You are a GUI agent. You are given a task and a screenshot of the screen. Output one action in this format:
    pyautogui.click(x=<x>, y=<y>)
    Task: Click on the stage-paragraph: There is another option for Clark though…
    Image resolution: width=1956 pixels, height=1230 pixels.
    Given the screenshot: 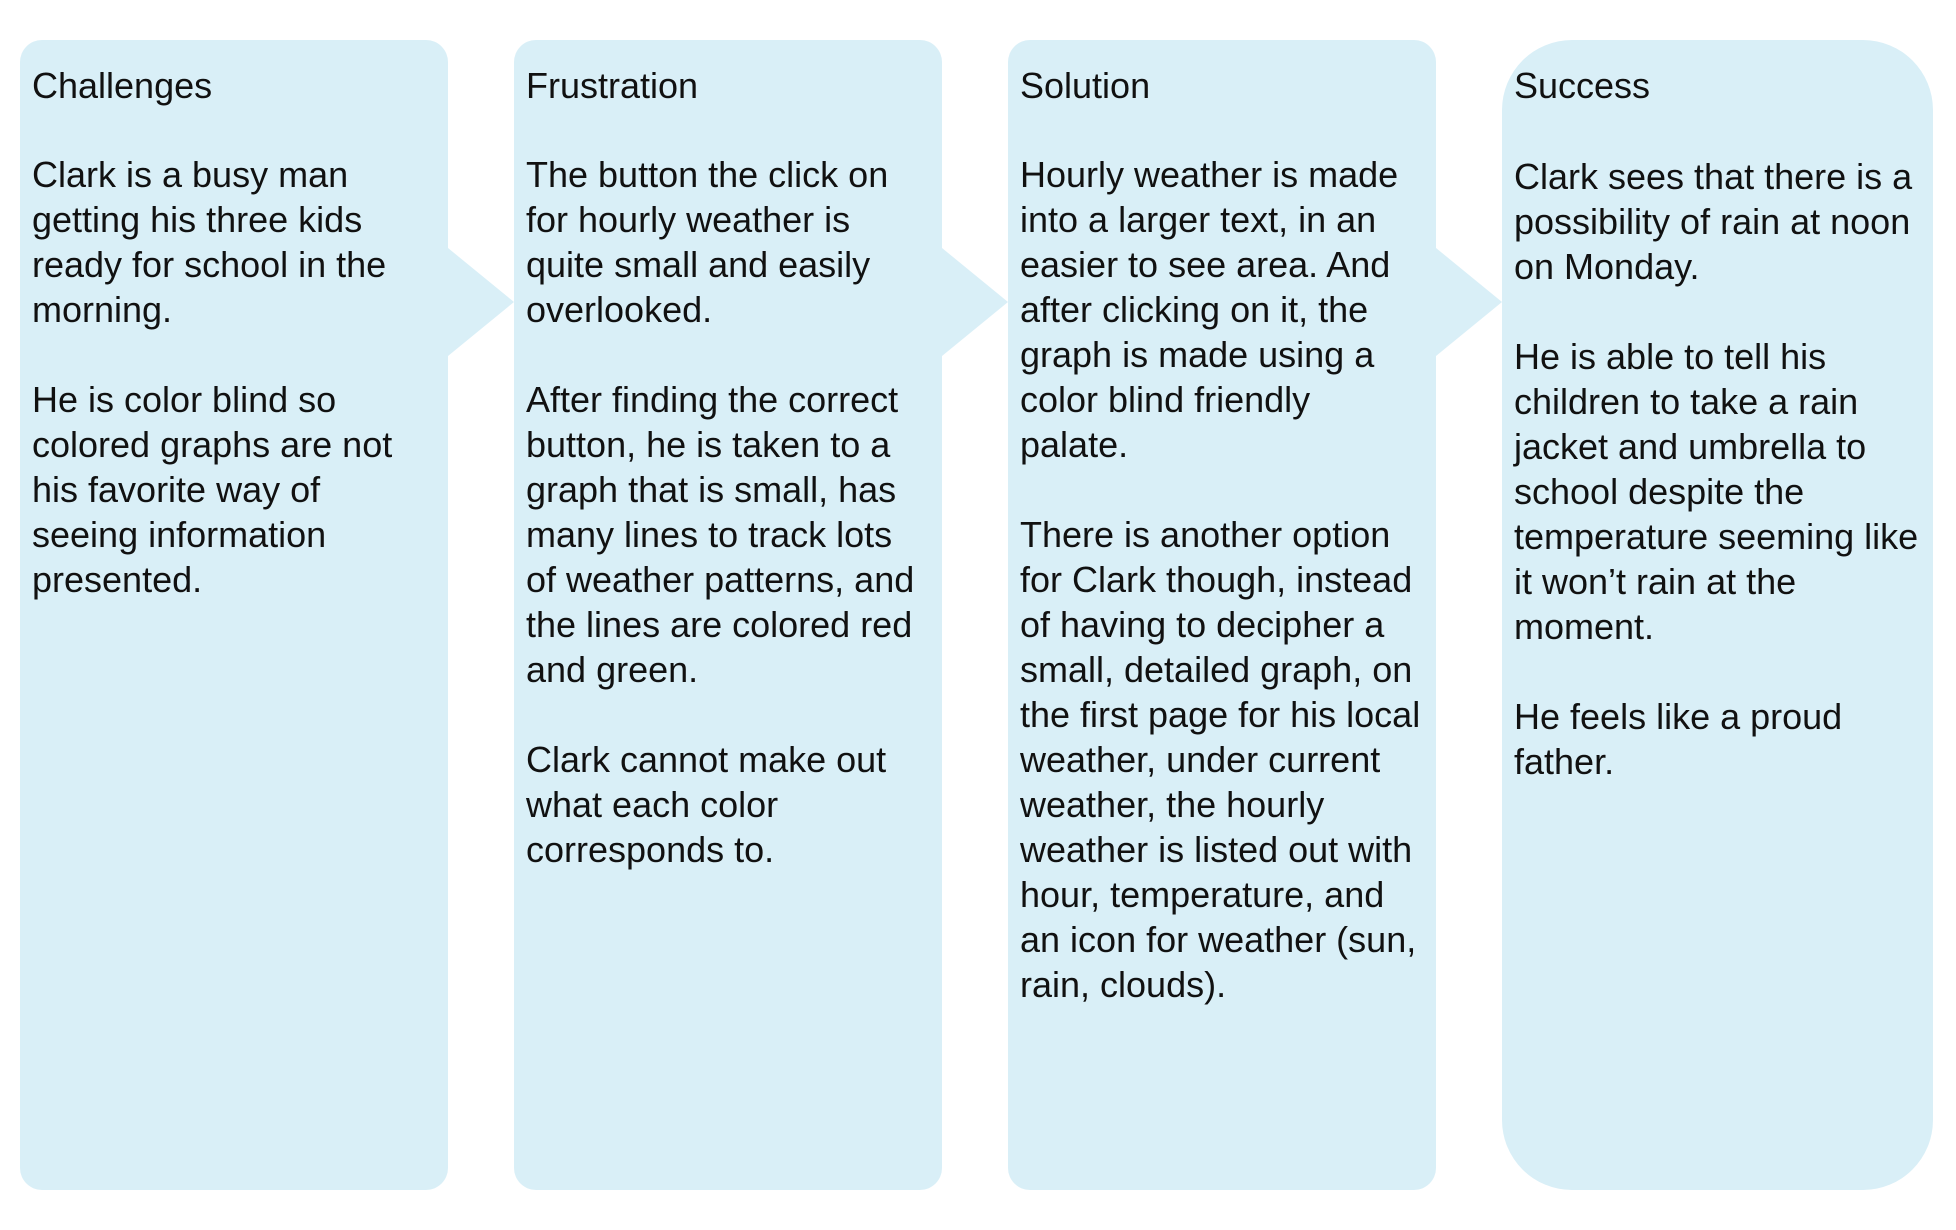 What is the action you would take?
    pyautogui.click(x=1220, y=759)
    